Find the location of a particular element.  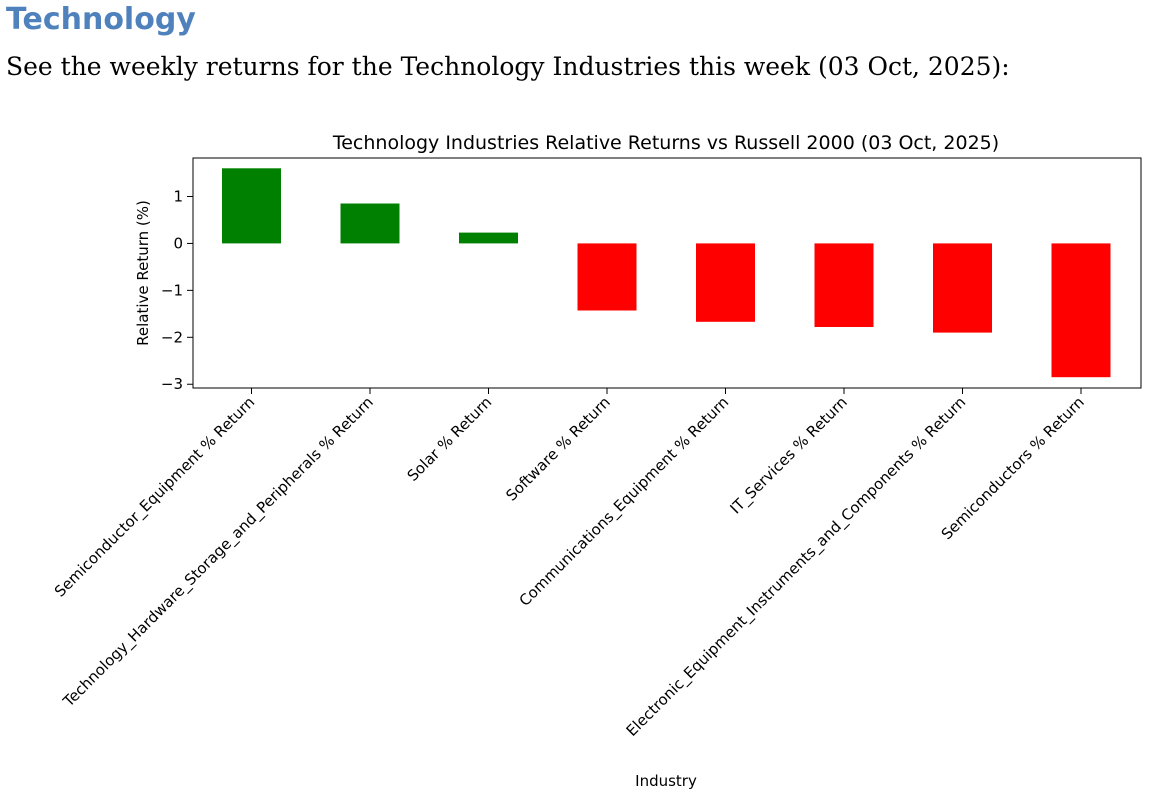

x-tick-label-7: Semiconductors % Return is located at coordinates (1013, 468).